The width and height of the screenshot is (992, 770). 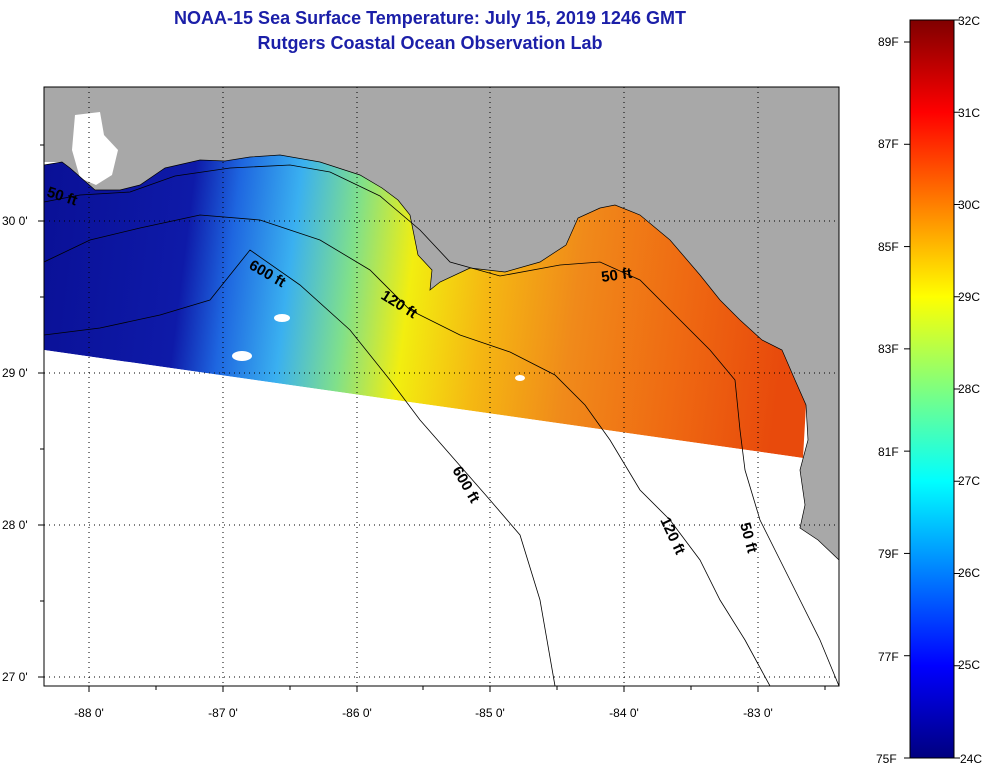 What do you see at coordinates (15, 221) in the screenshot?
I see `lat-label: 30 0'` at bounding box center [15, 221].